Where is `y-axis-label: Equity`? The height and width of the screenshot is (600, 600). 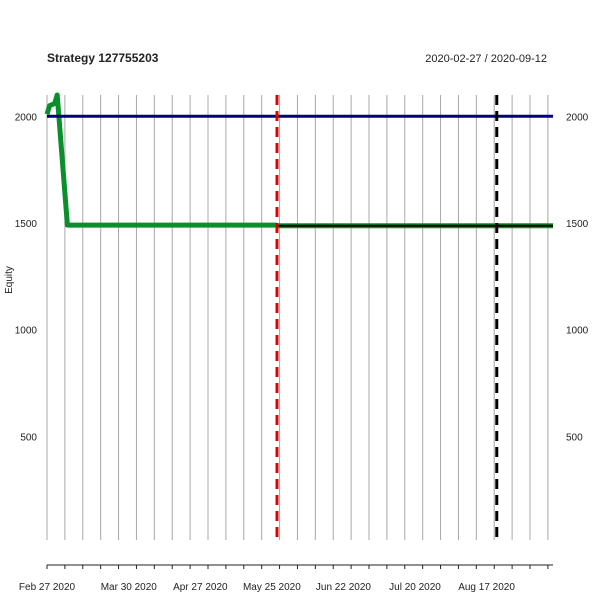 y-axis-label: Equity is located at coordinates (9, 280).